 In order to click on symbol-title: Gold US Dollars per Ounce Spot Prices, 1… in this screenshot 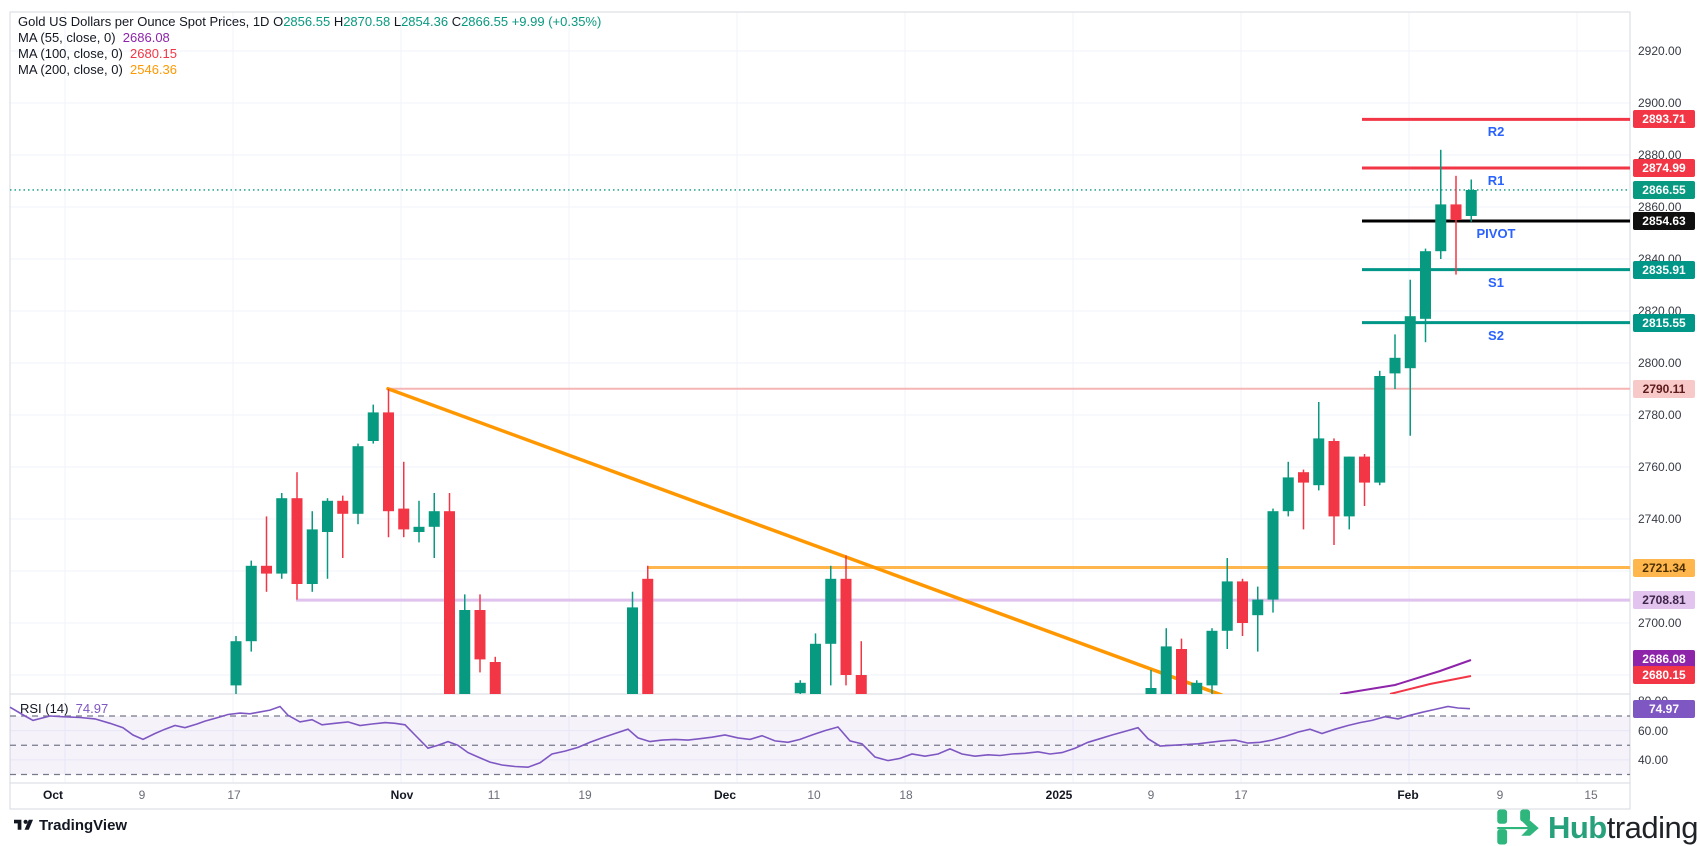, I will do `click(144, 21)`.